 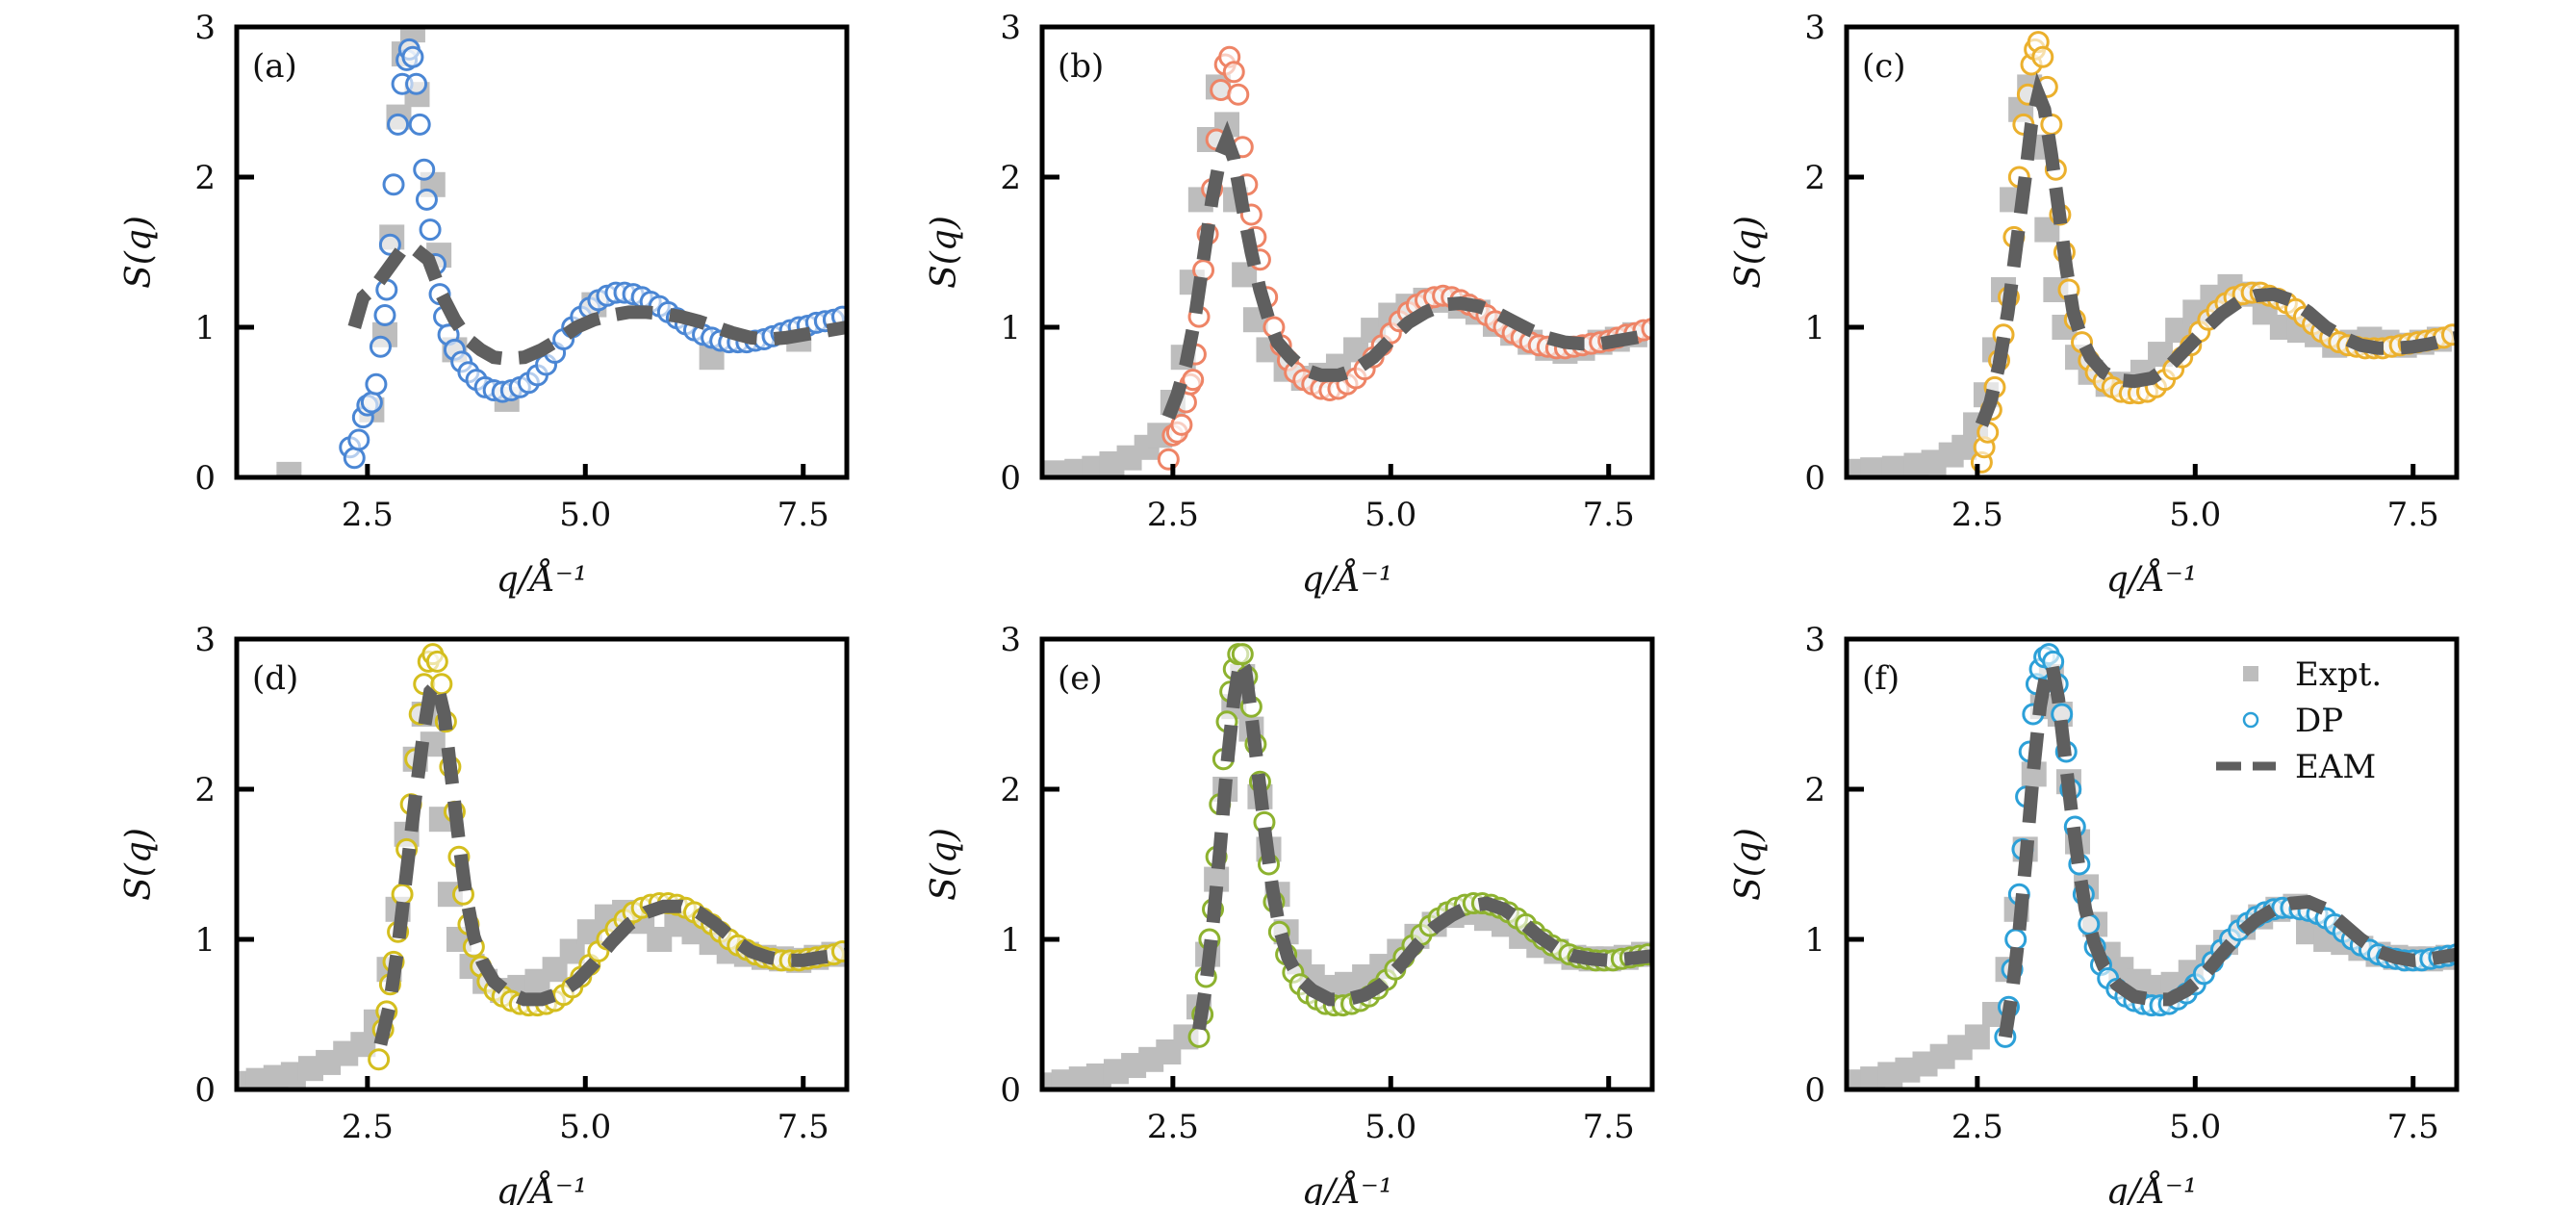 I want to click on chart-panel-b: 2.5 5.0 7.5 0 1 2 3 q/Å⁻¹ S(q) (b), so click(x=1290, y=305).